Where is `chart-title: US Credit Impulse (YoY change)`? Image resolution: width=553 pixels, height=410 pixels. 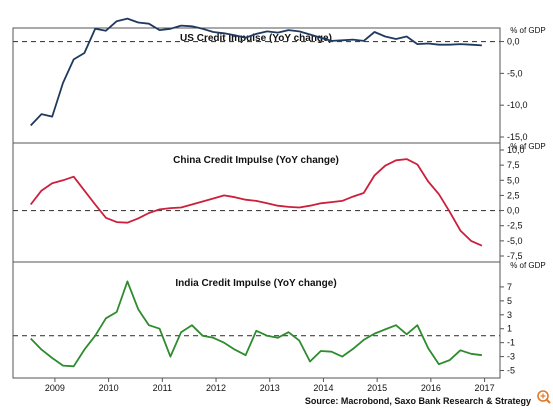 chart-title: US Credit Impulse (YoY change) is located at coordinates (256, 38).